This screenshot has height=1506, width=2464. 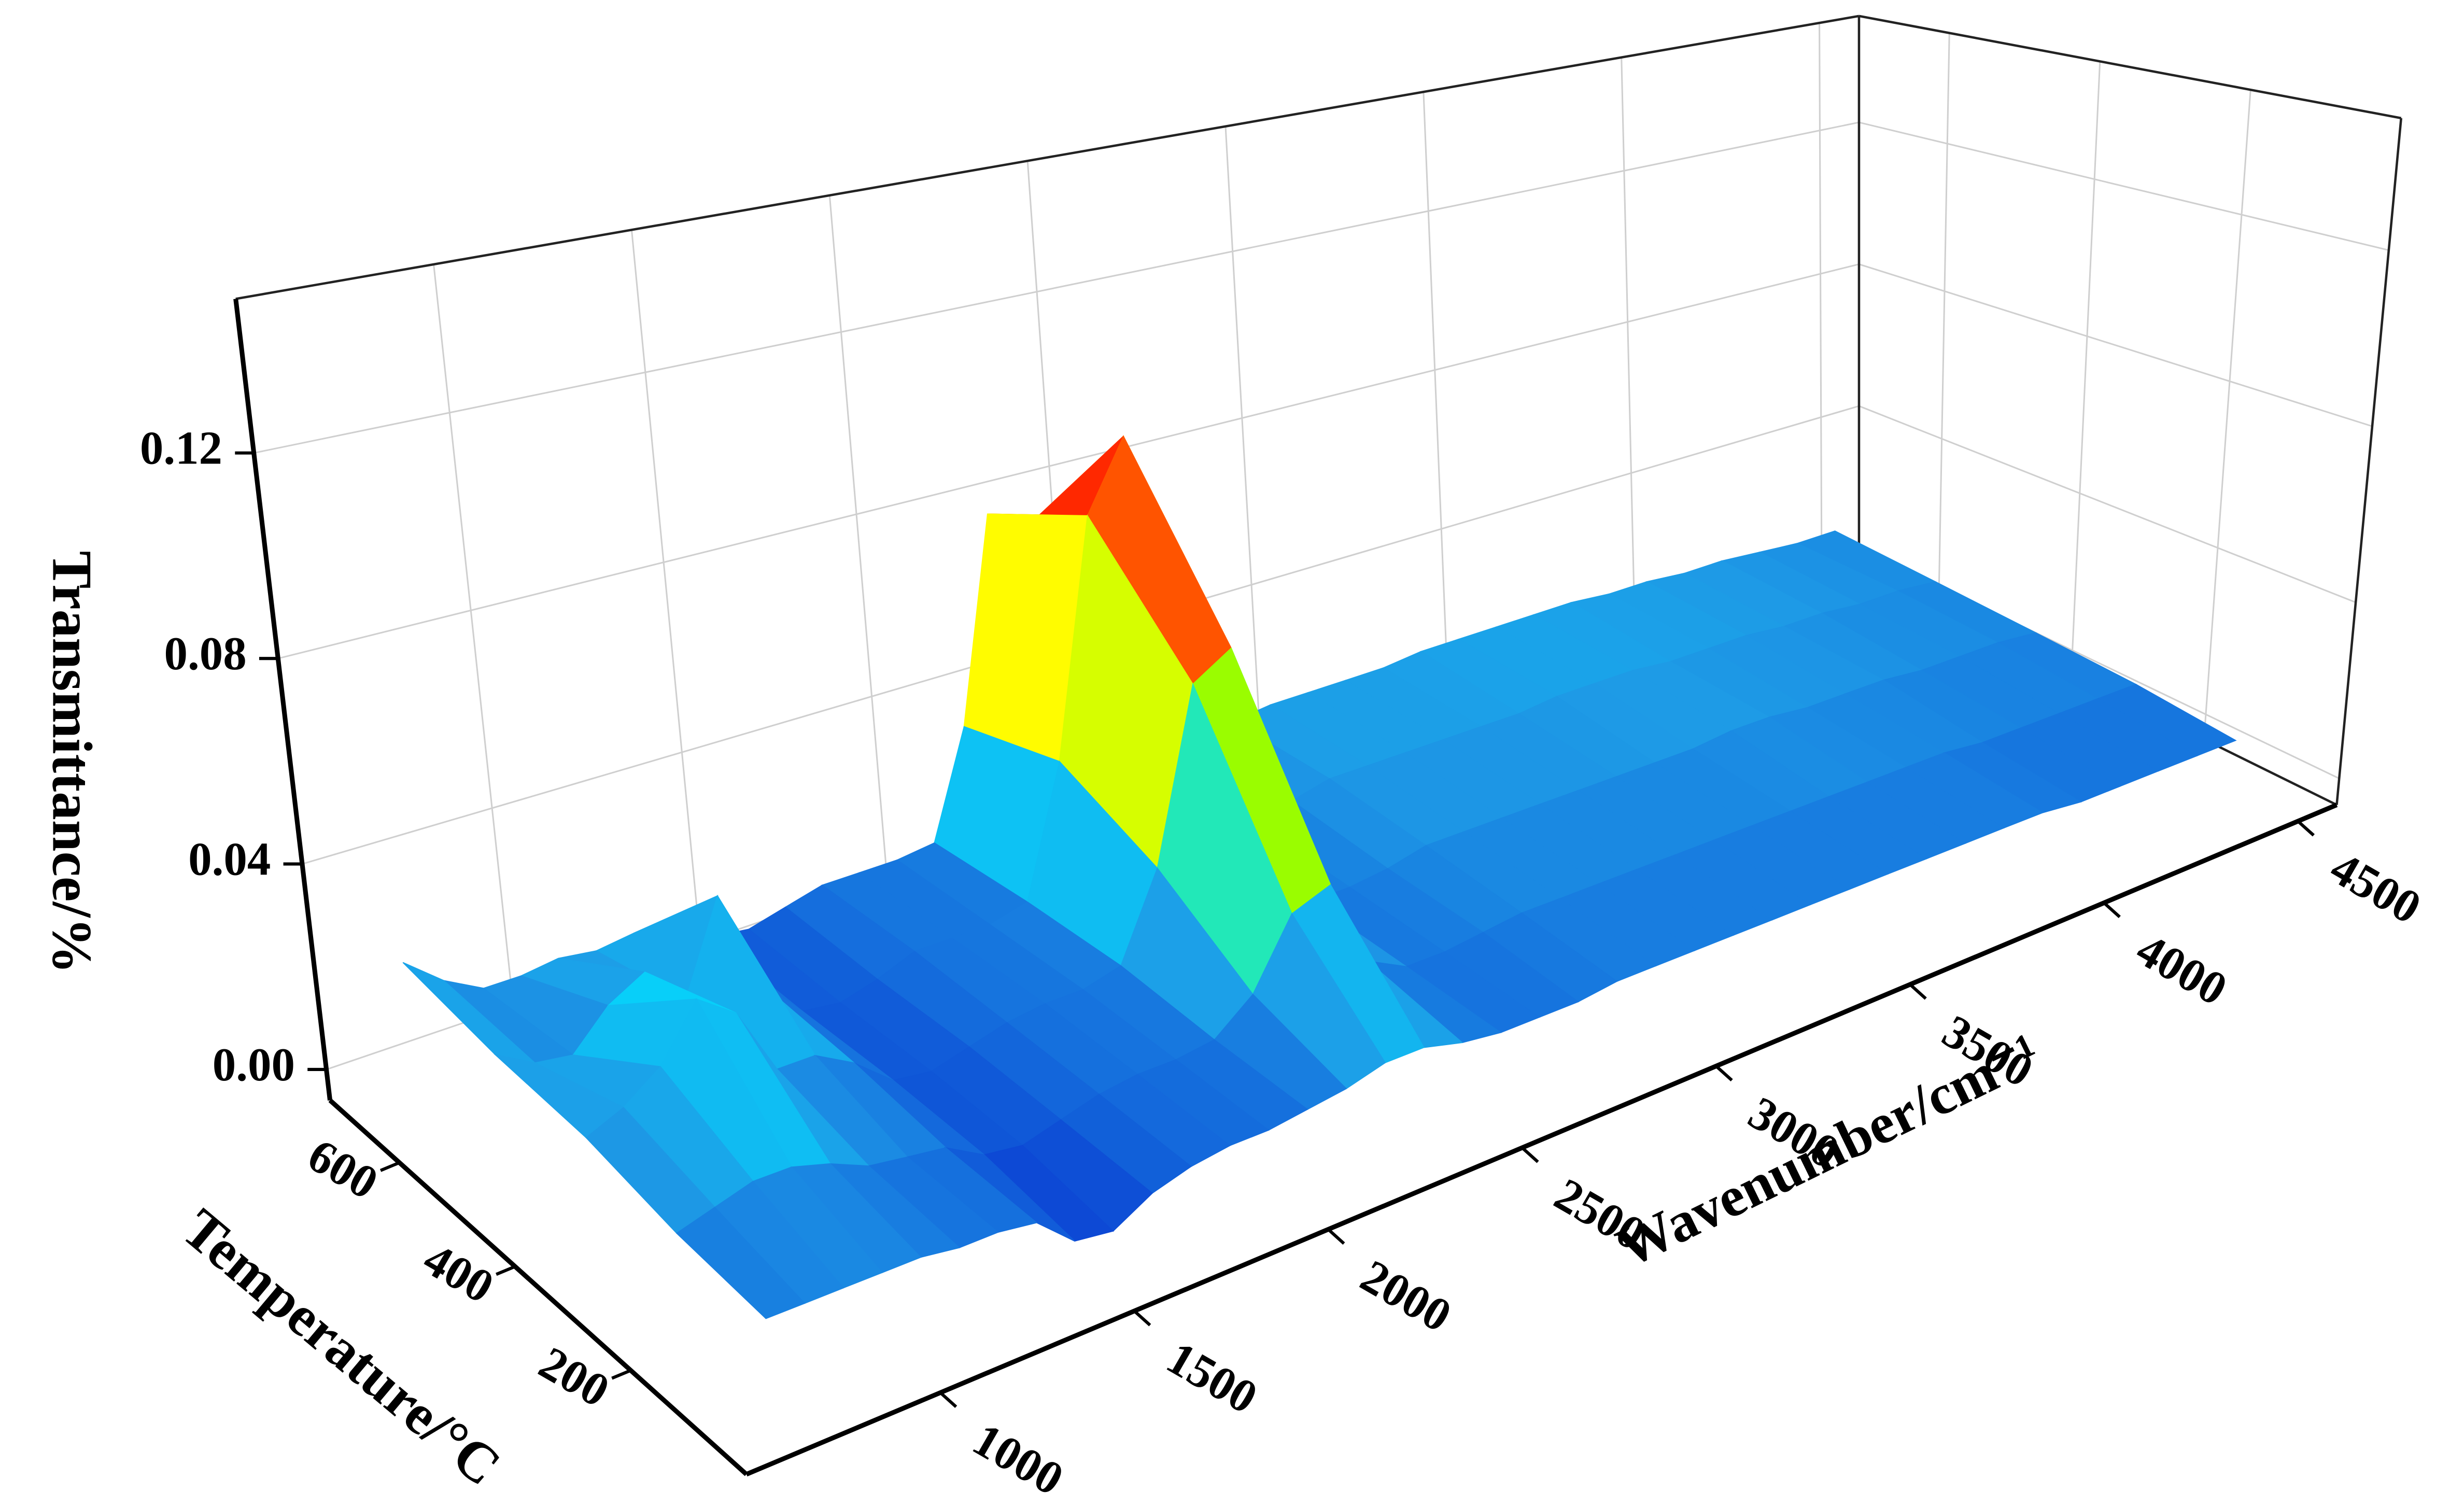 What do you see at coordinates (741, 1262) in the screenshot?
I see `surface-cell` at bounding box center [741, 1262].